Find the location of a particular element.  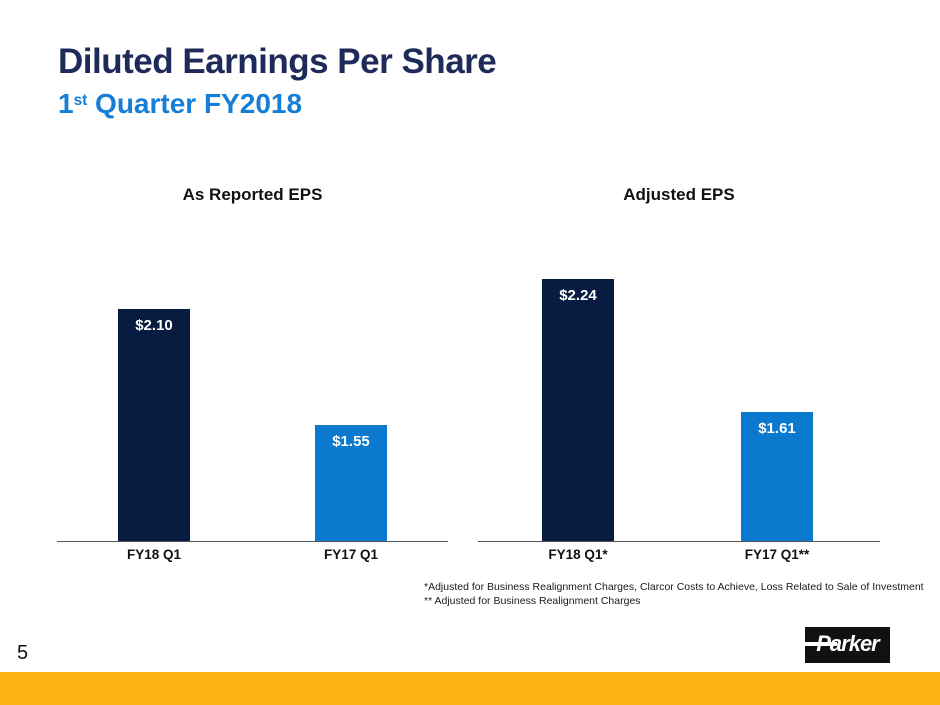

bar-value-fy17-q1-adjusted: $1.61 is located at coordinates (777, 428).